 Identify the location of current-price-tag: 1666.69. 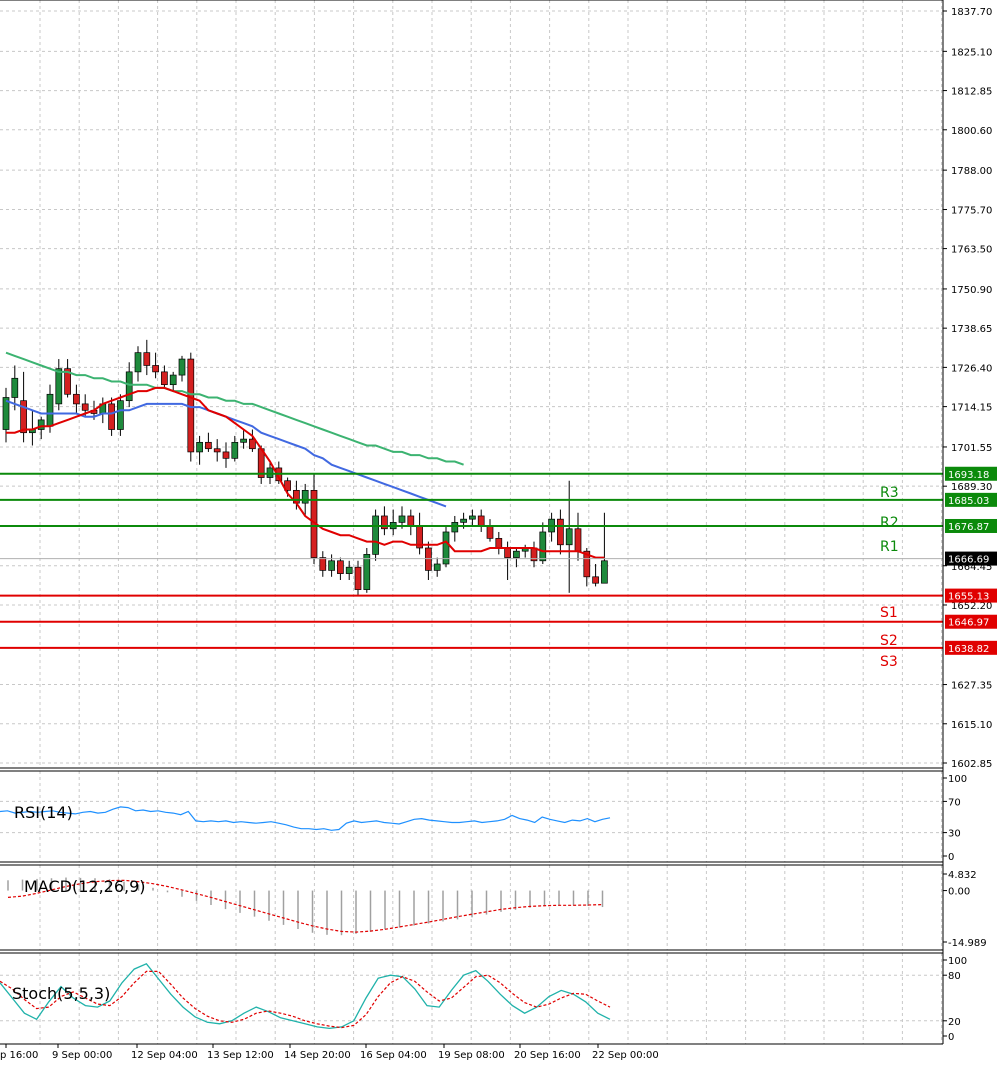
(971, 558).